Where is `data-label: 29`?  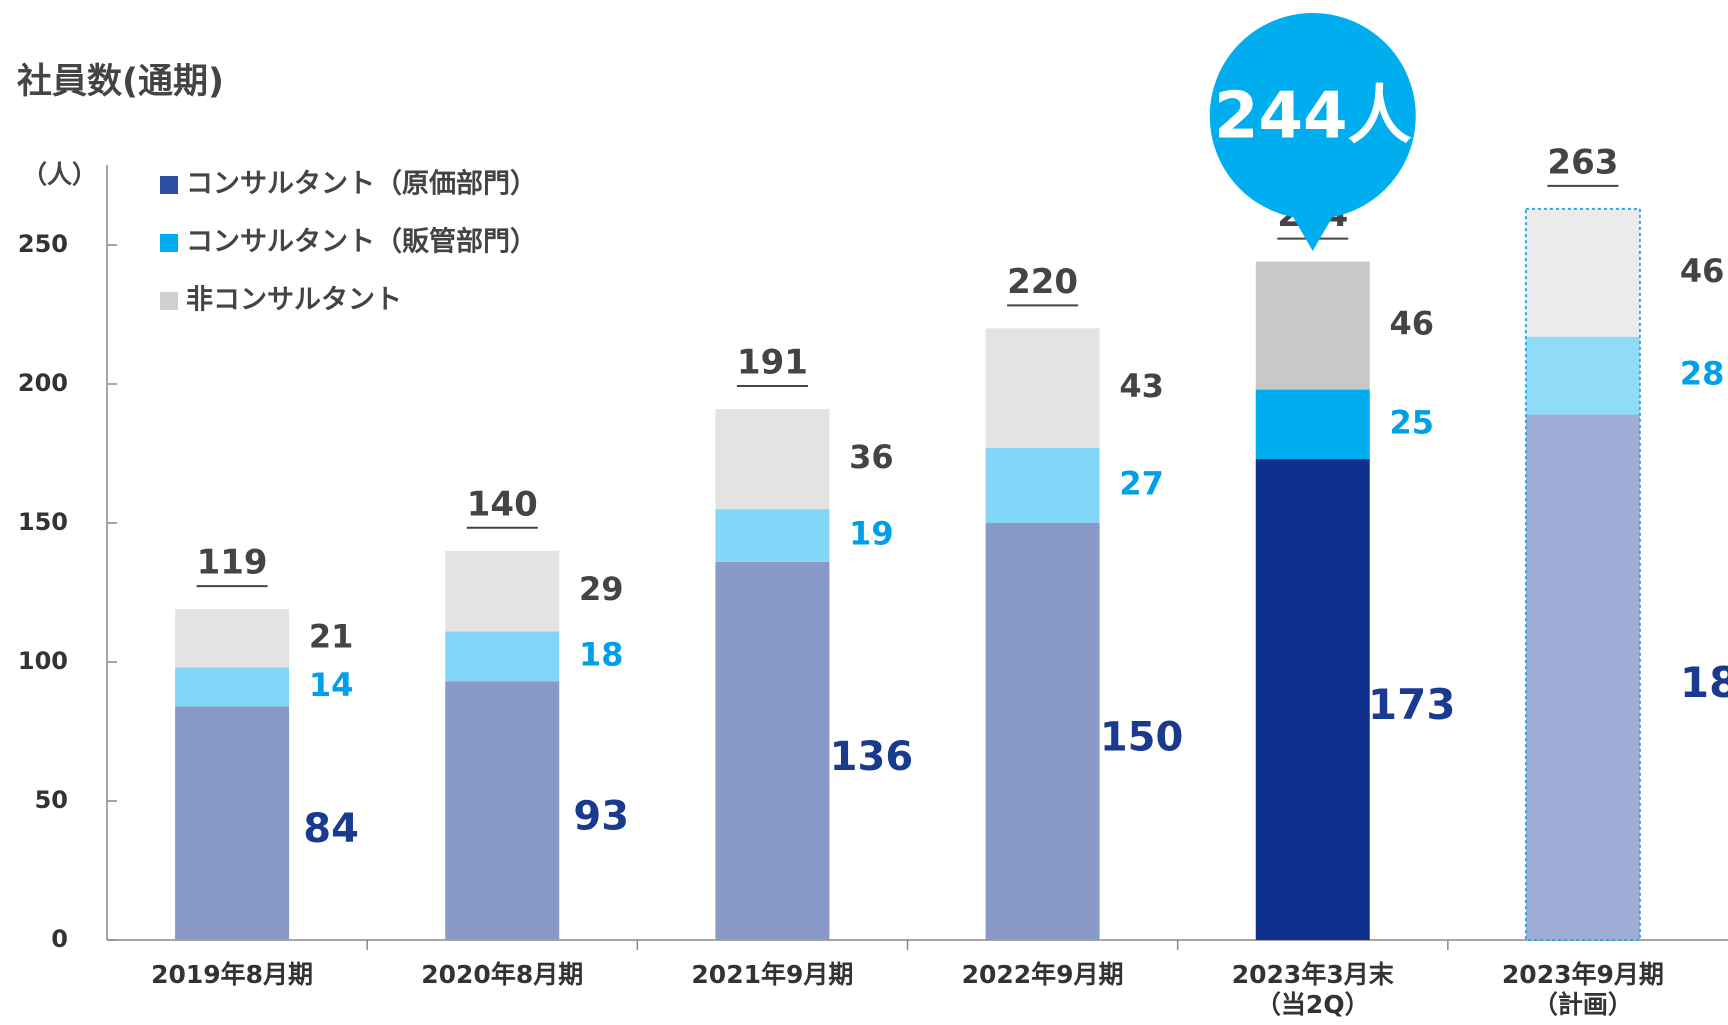
data-label: 29 is located at coordinates (601, 589).